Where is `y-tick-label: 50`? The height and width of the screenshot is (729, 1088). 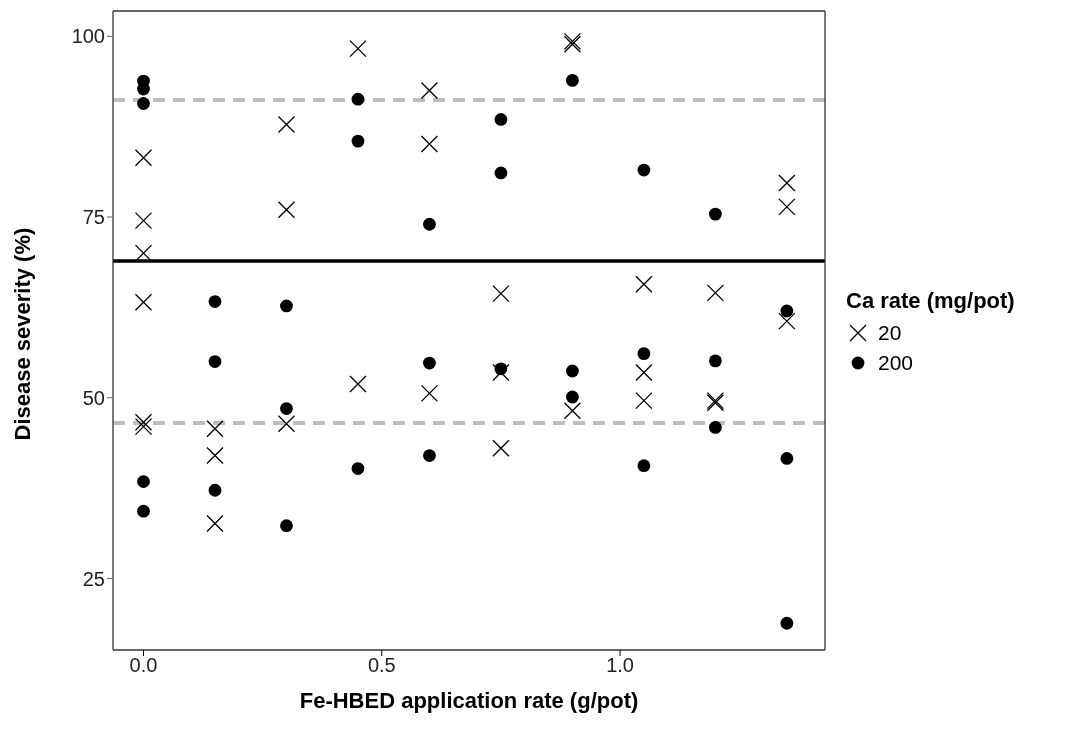
y-tick-label: 50 is located at coordinates (93, 397).